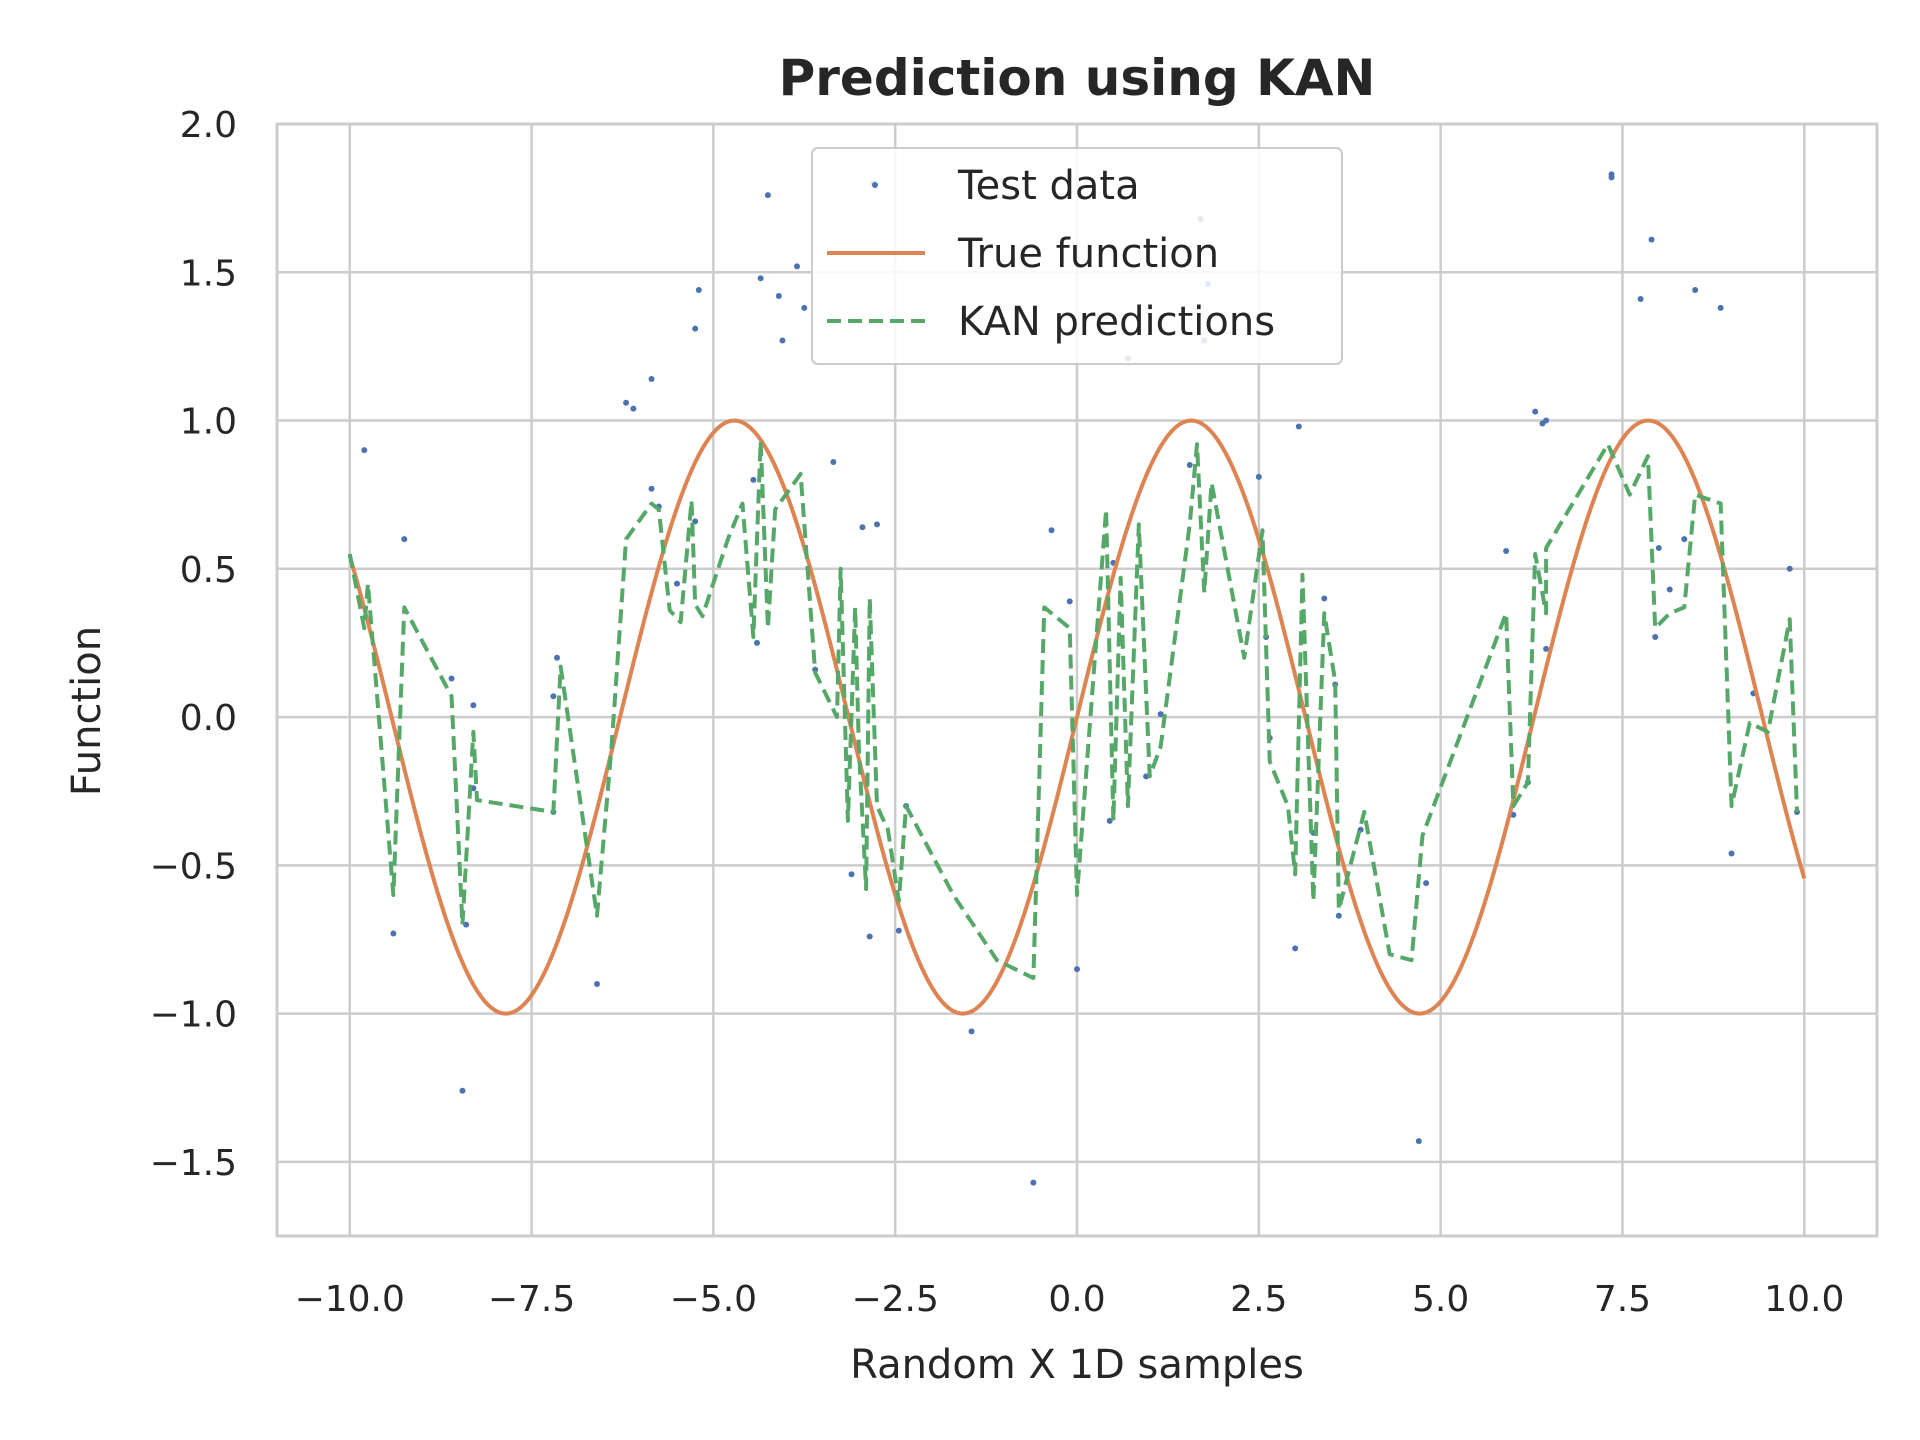  Describe the element at coordinates (208, 273) in the screenshot. I see `y-tick-label: 1.5` at that location.